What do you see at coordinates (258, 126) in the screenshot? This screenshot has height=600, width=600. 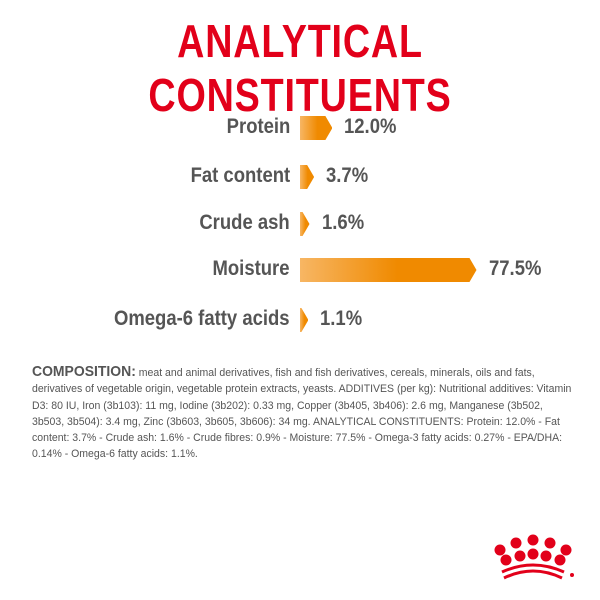 I see `category-label: Protein` at bounding box center [258, 126].